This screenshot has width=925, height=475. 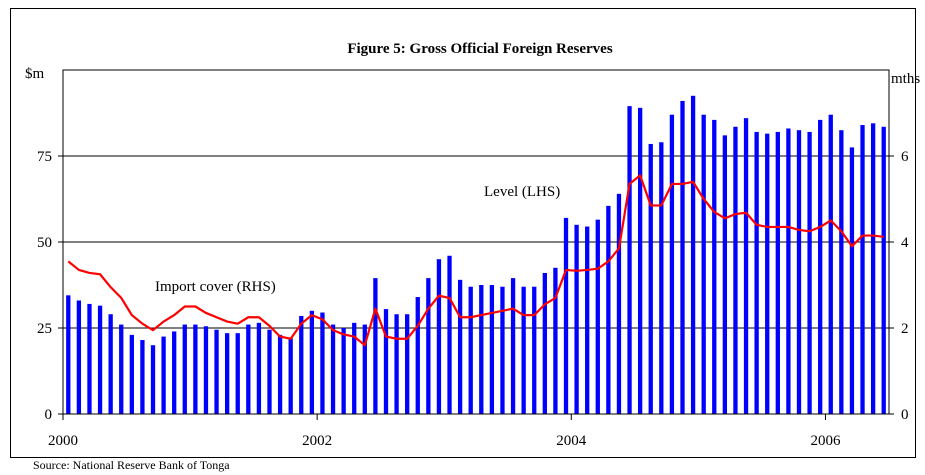 I want to click on y-left-tick-label: 75, so click(x=44, y=157).